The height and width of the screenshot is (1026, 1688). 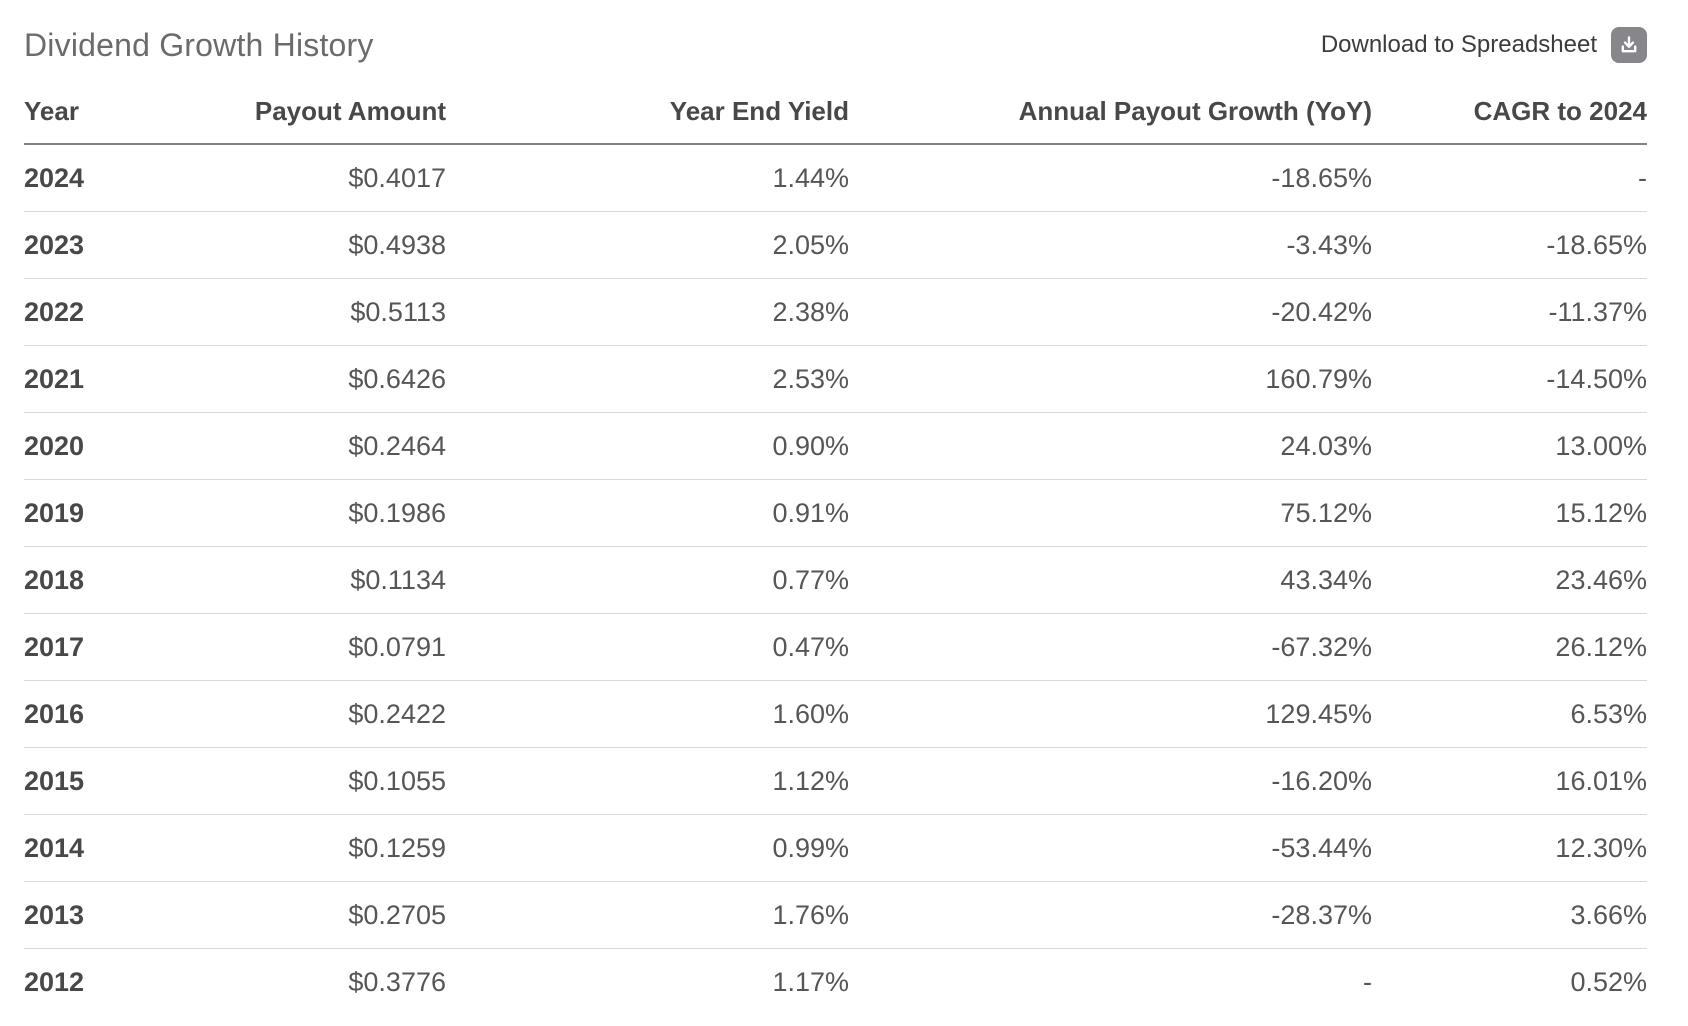 What do you see at coordinates (1458, 44) in the screenshot?
I see `download-label: Download to Spreadsheet` at bounding box center [1458, 44].